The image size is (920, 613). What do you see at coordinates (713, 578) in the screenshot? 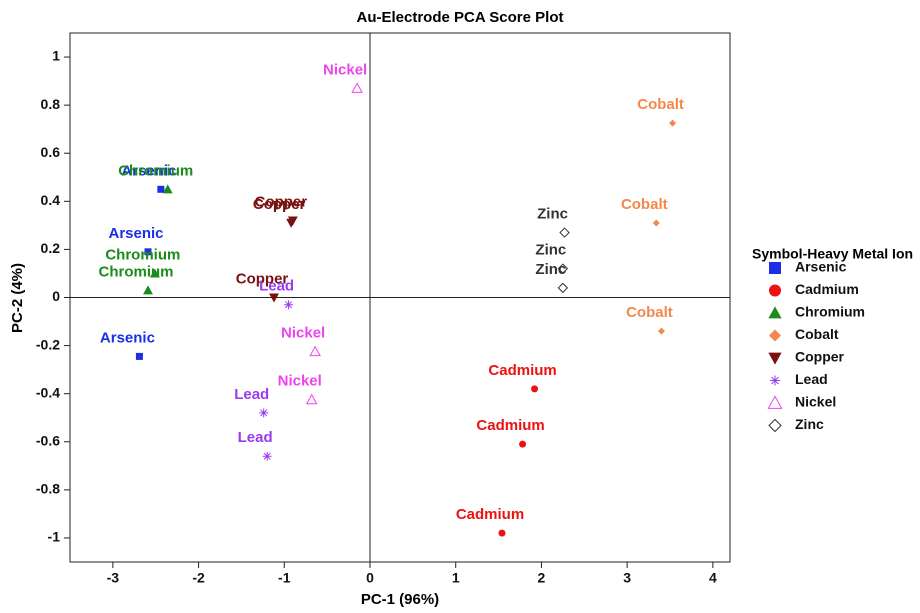
I see `x-tick-label: 4` at bounding box center [713, 578].